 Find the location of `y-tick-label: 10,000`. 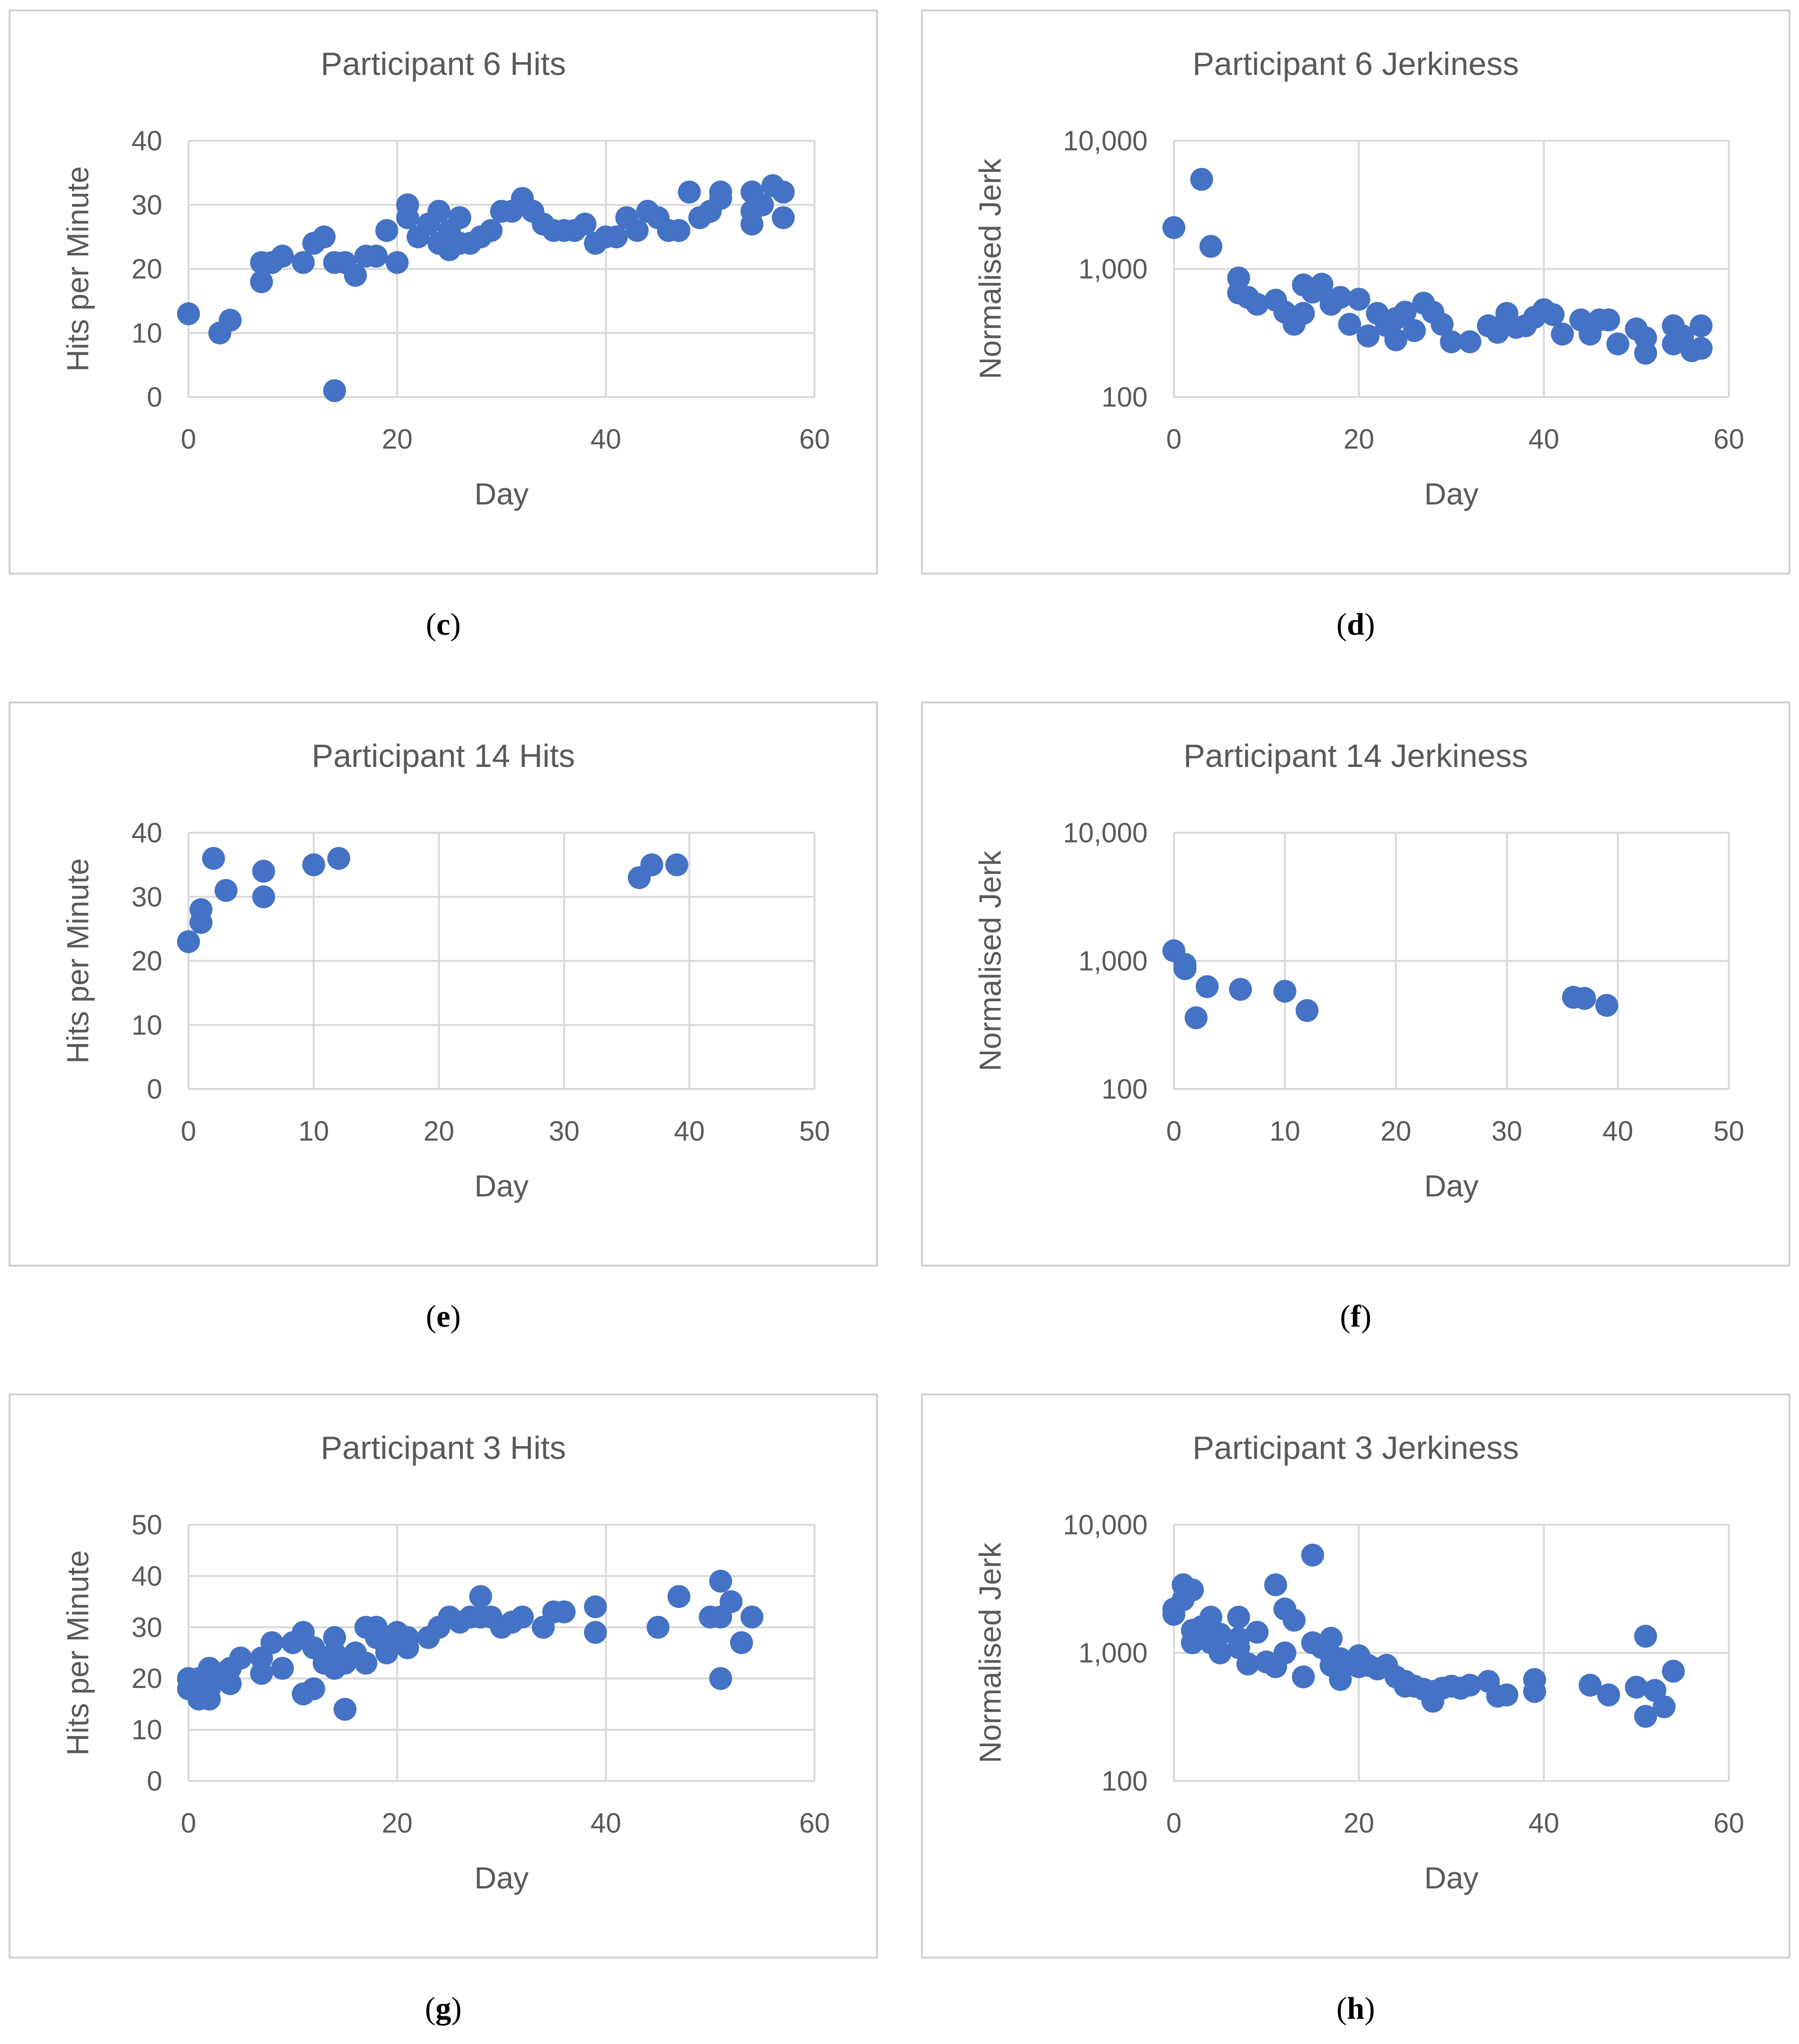

y-tick-label: 10,000 is located at coordinates (1105, 833).